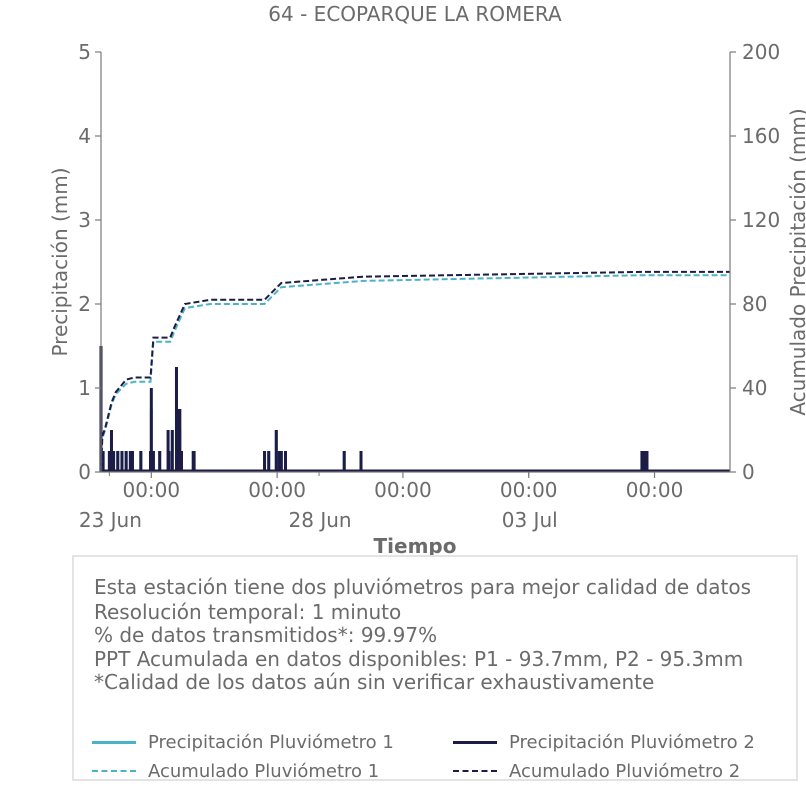 The width and height of the screenshot is (806, 806). What do you see at coordinates (84, 52) in the screenshot?
I see `y-tick-label: 5` at bounding box center [84, 52].